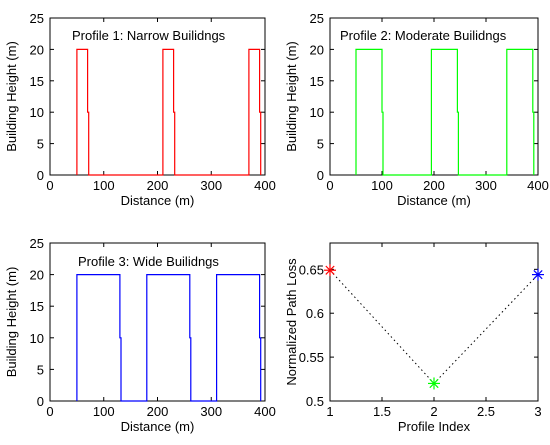 Image resolution: width=550 pixels, height=445 pixels. Describe the element at coordinates (315, 313) in the screenshot. I see `y-tick-label: 0.6` at that location.